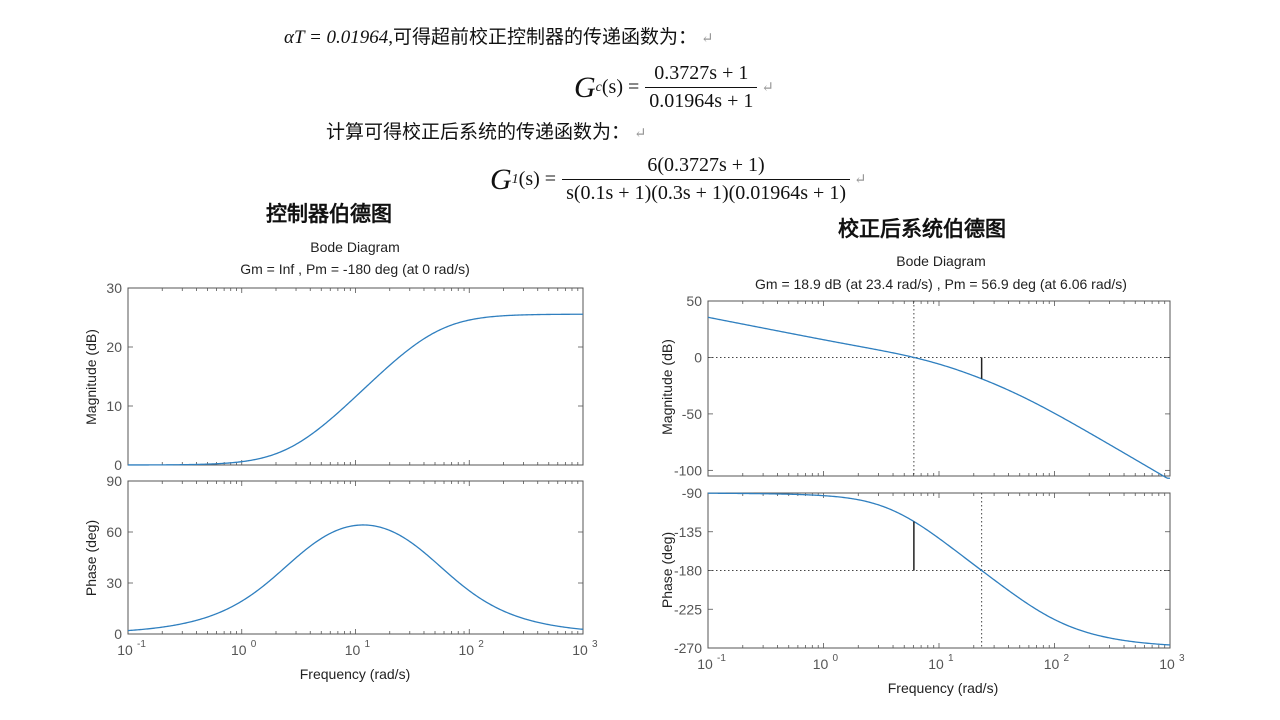 The height and width of the screenshot is (720, 1280). I want to click on doc-line-2: 计算可得校正后系统的传递函数为： ↵, so click(486, 130).